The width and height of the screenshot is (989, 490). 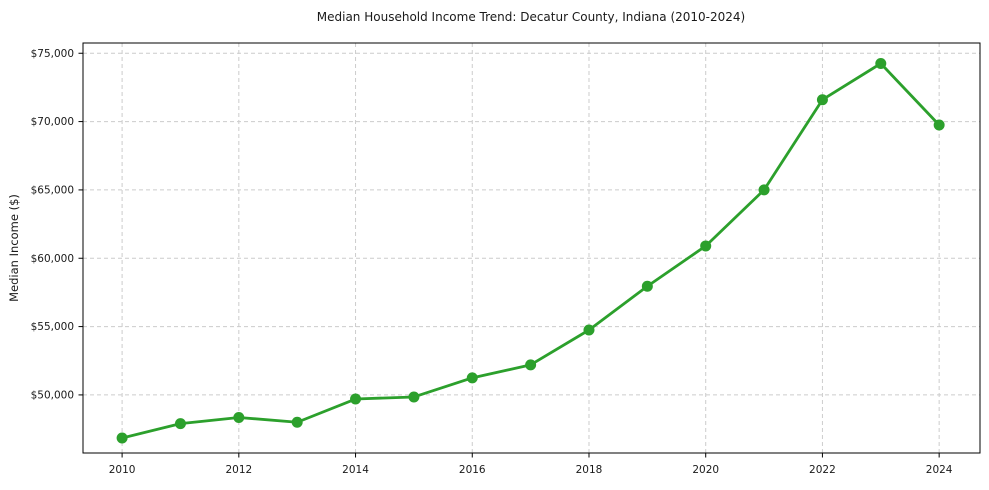 I want to click on y-tick-label: $50,000, so click(x=52, y=395).